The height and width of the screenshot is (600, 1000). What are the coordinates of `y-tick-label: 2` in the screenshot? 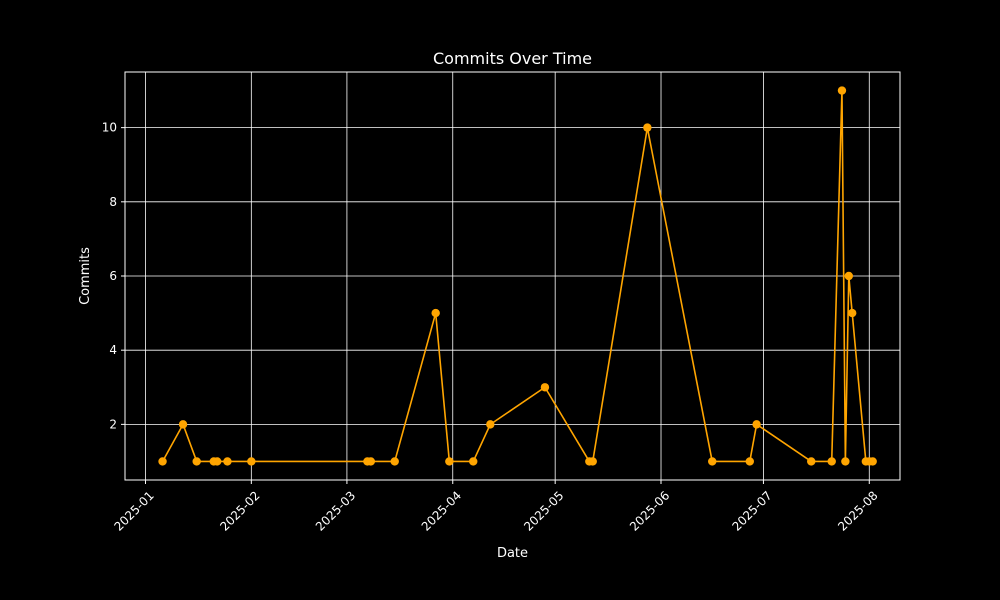 It's located at (113, 424).